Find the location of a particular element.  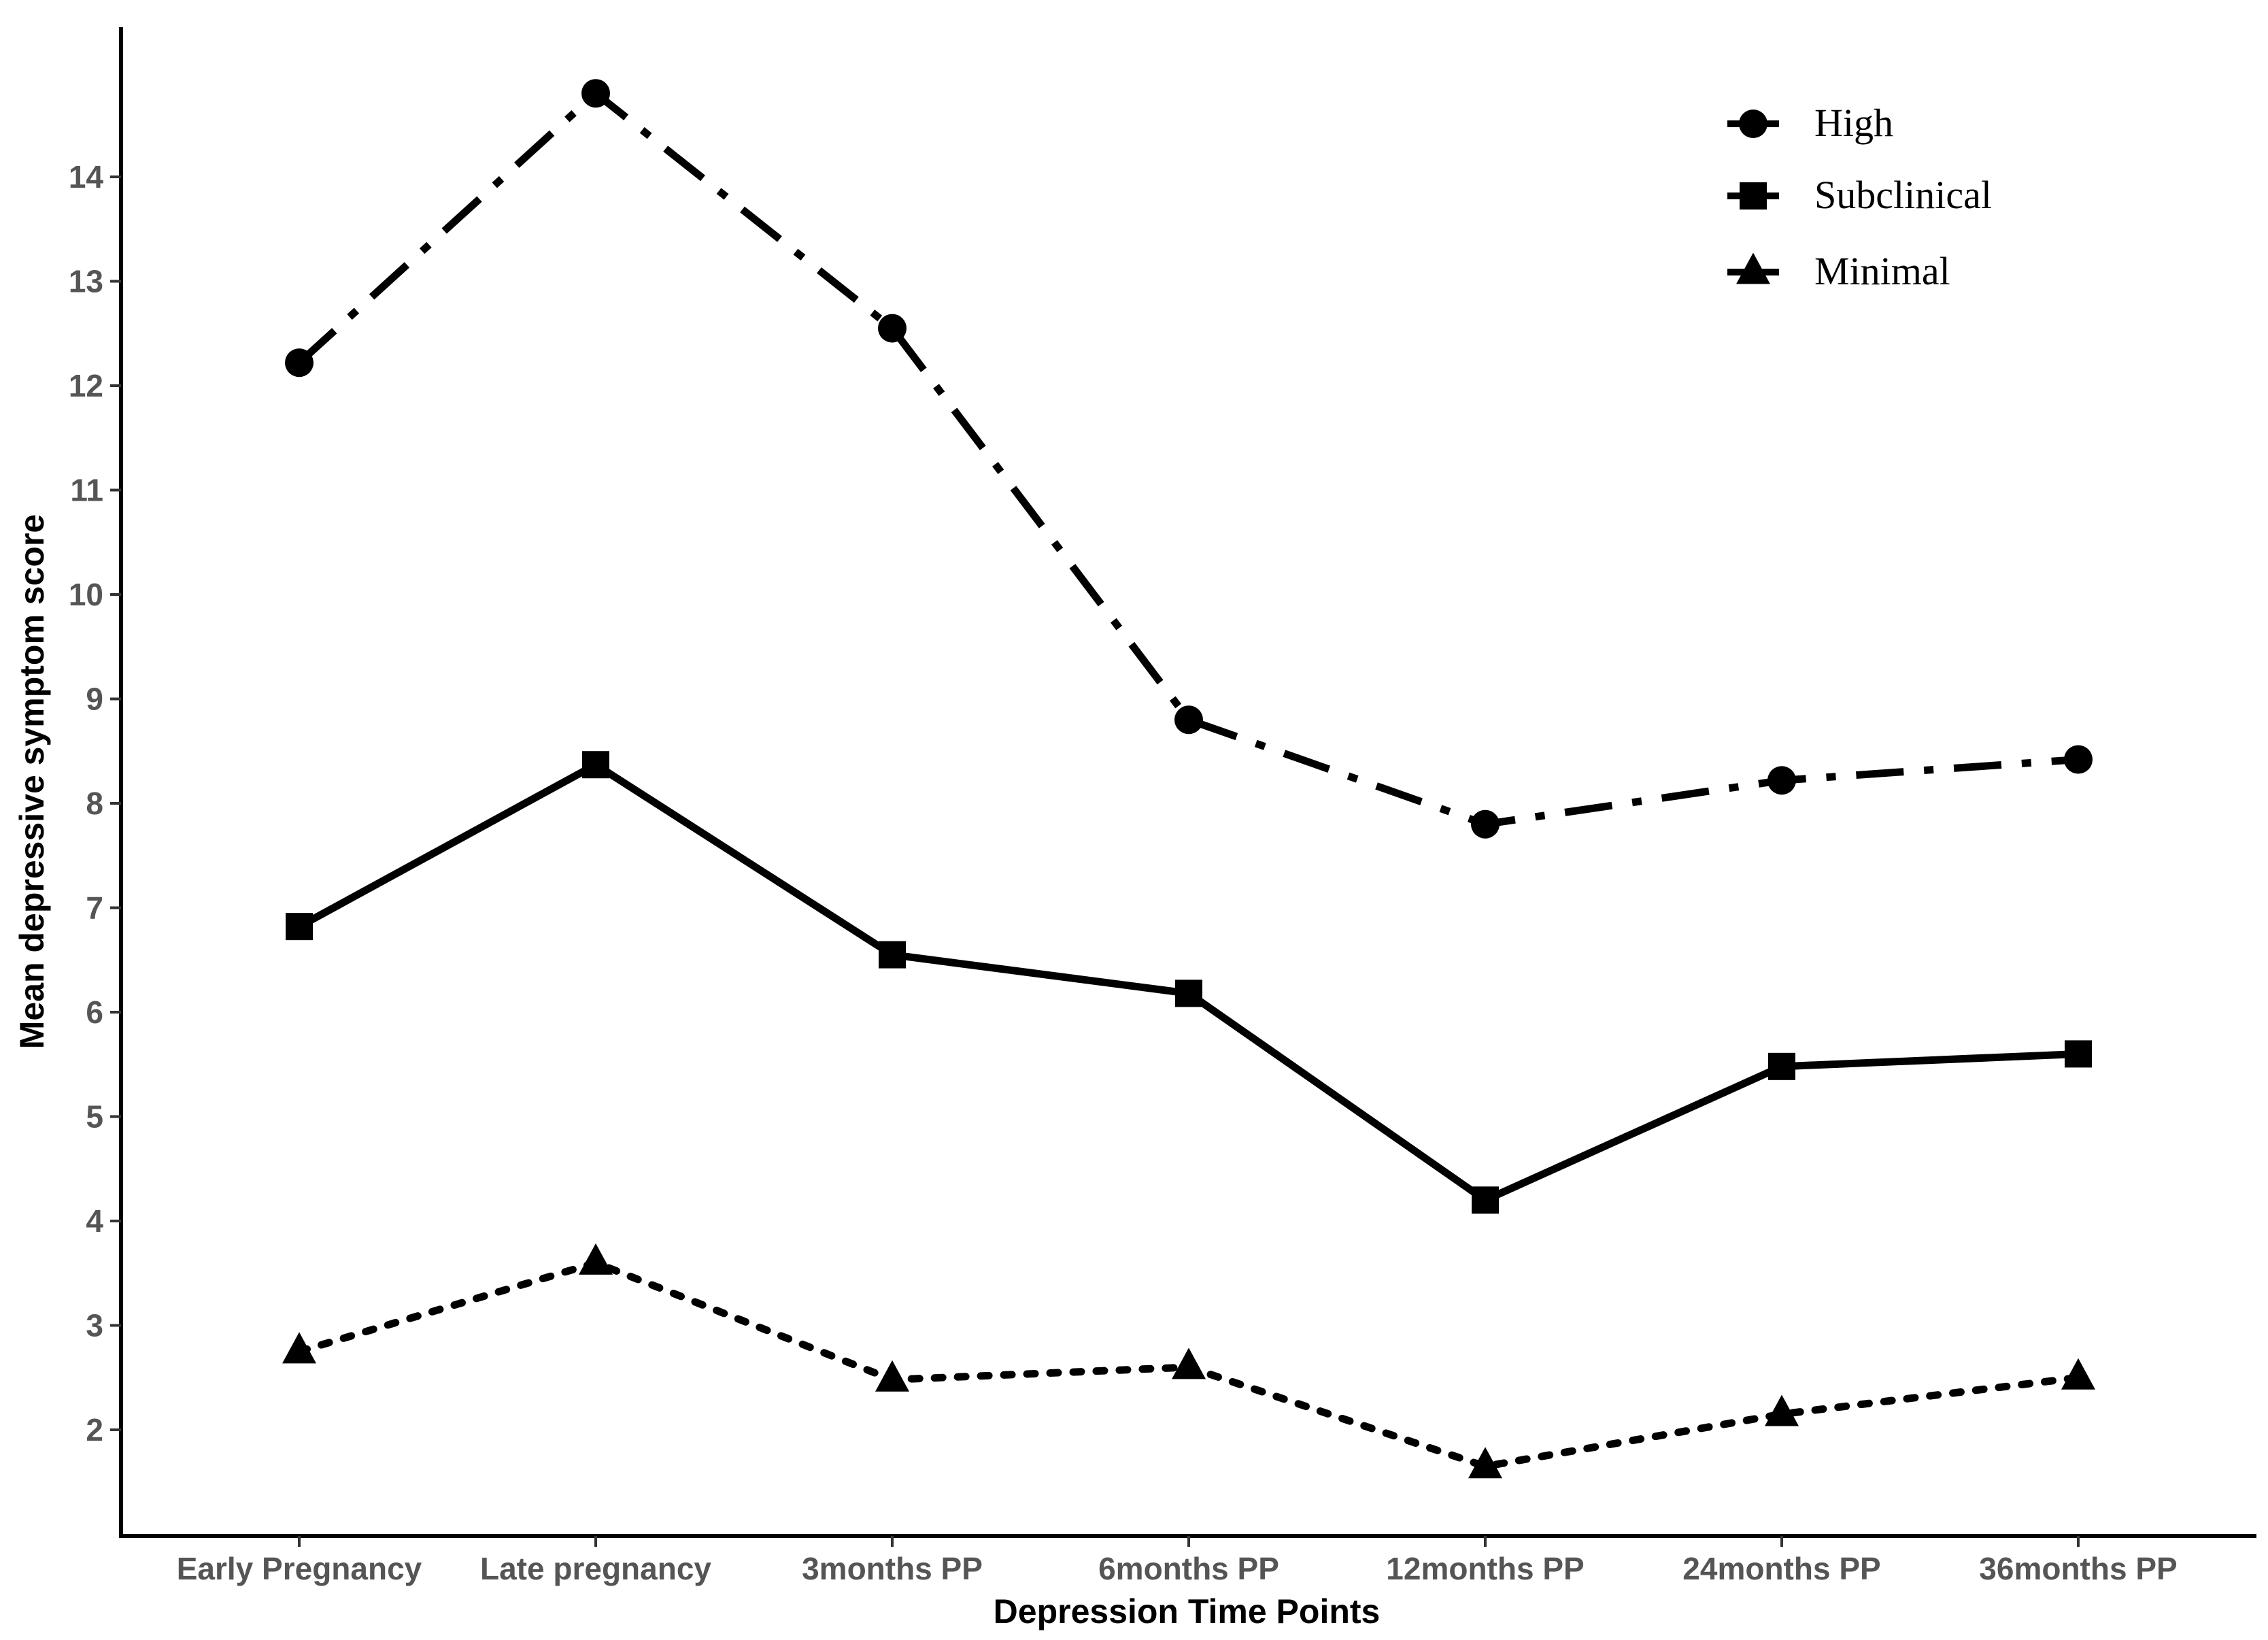

x-tick-label: 6months PP is located at coordinates (1188, 1568).